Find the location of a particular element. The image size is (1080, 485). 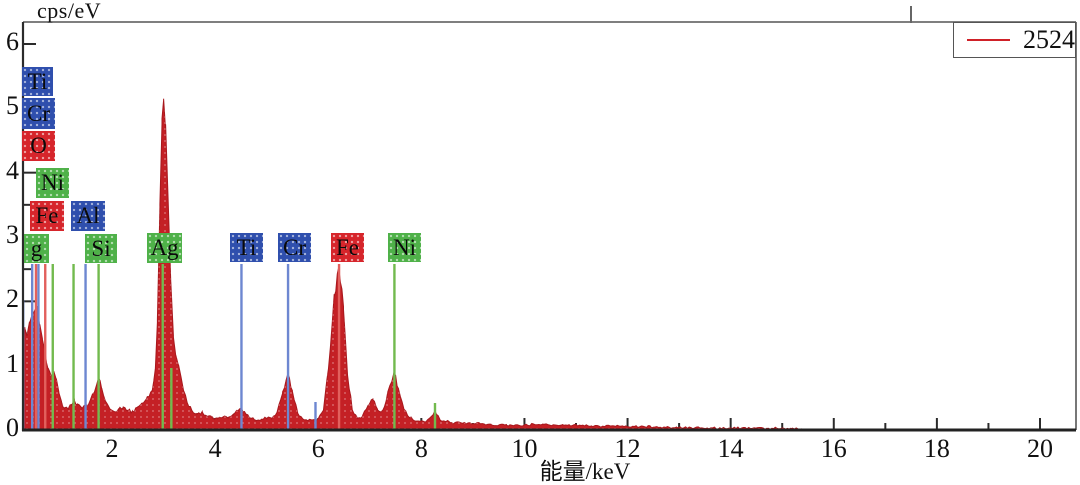

element-label-Al: Al is located at coordinates (88, 216).